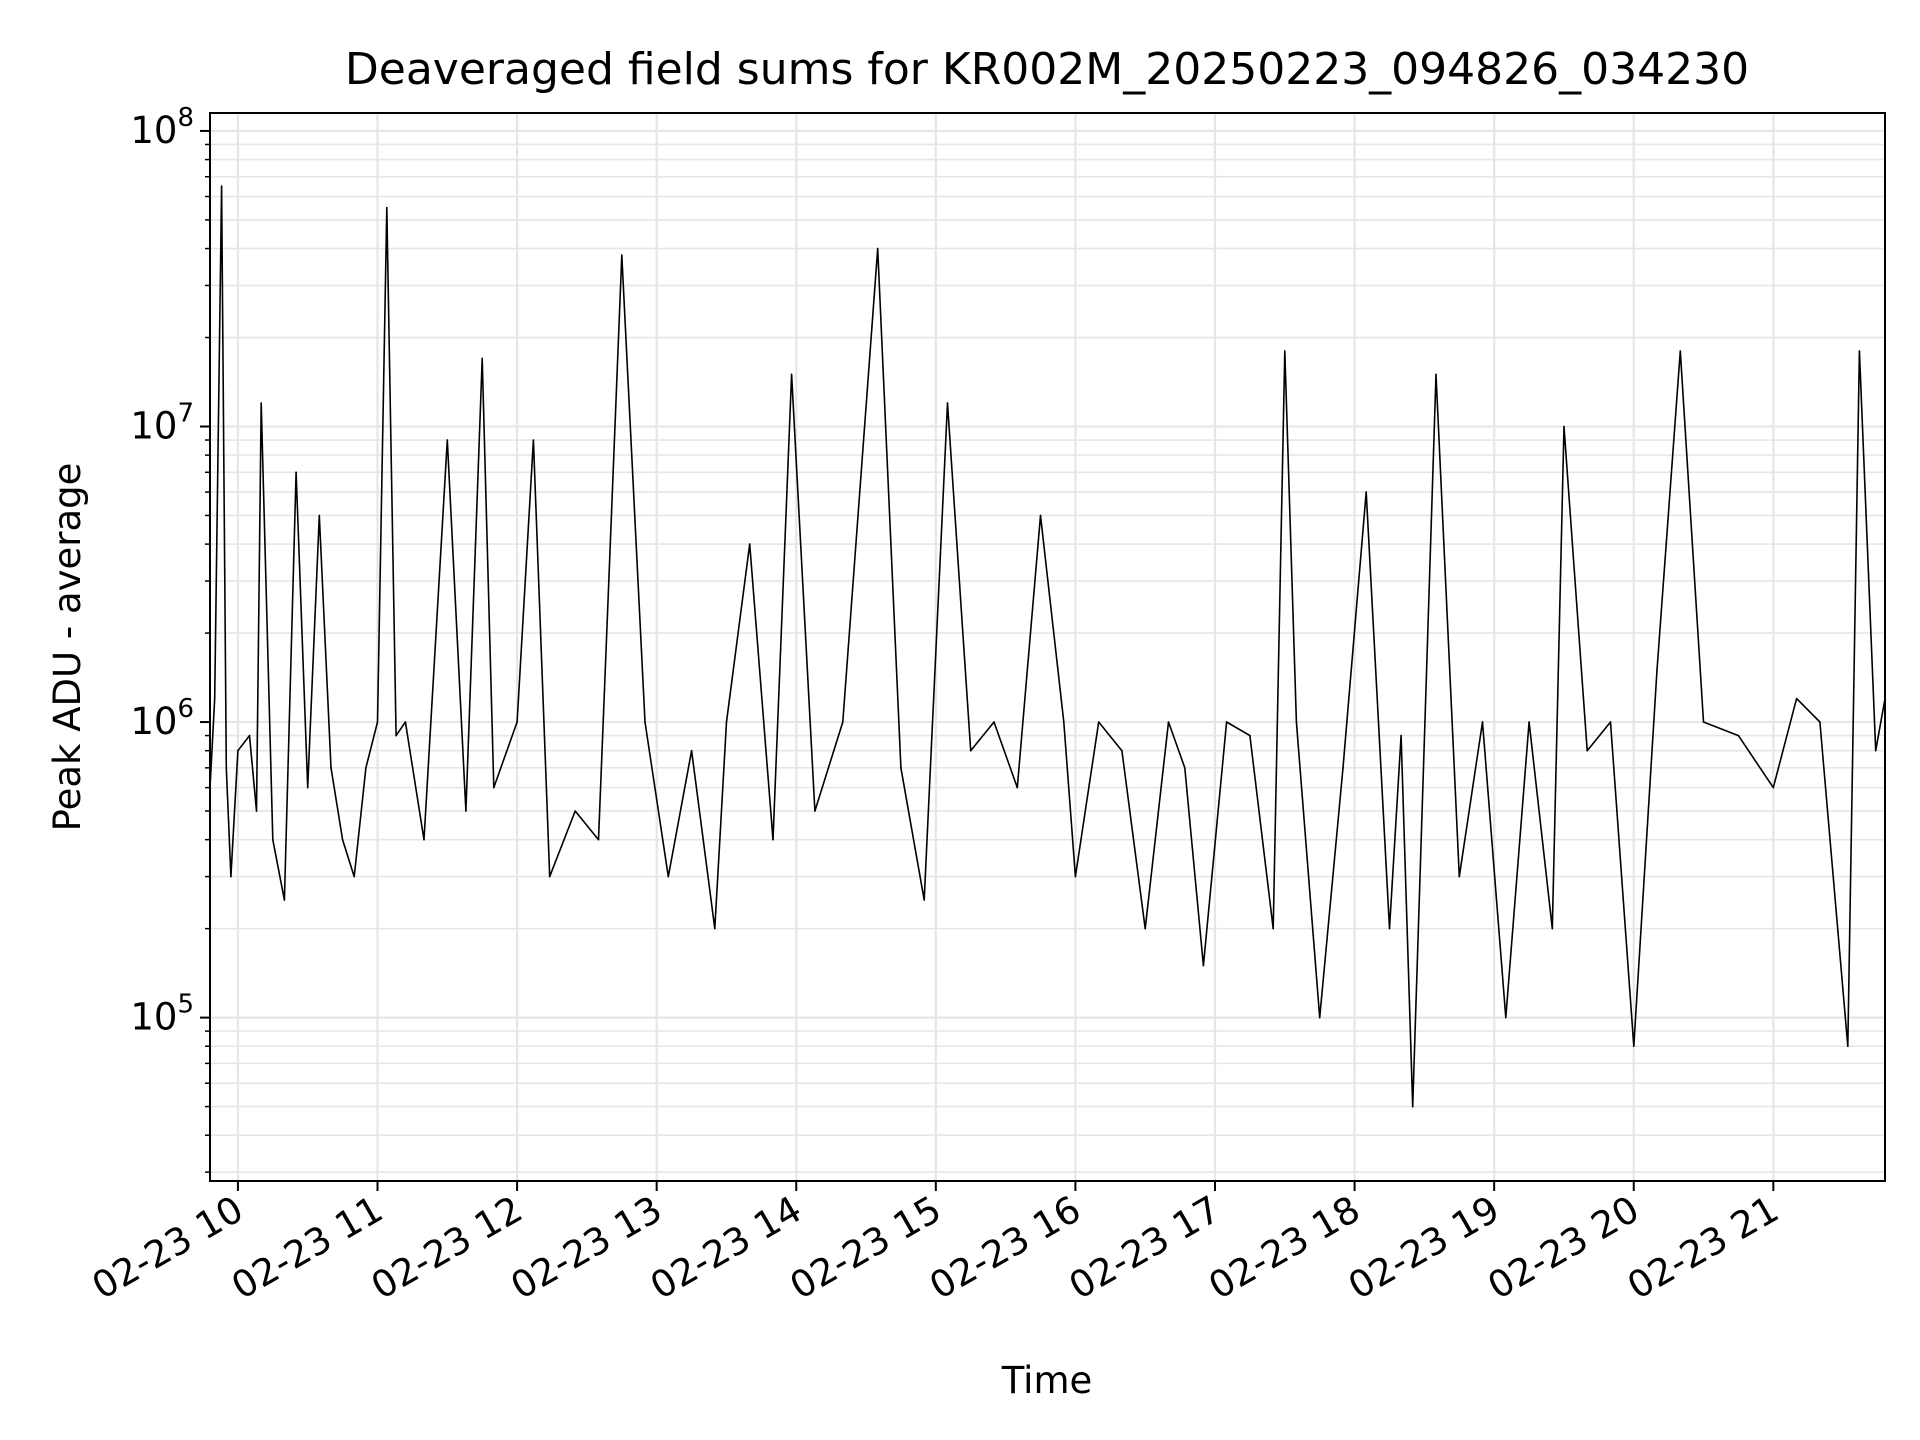  Describe the element at coordinates (67, 647) in the screenshot. I see `y-axis-label: Peak ADU - average` at that location.